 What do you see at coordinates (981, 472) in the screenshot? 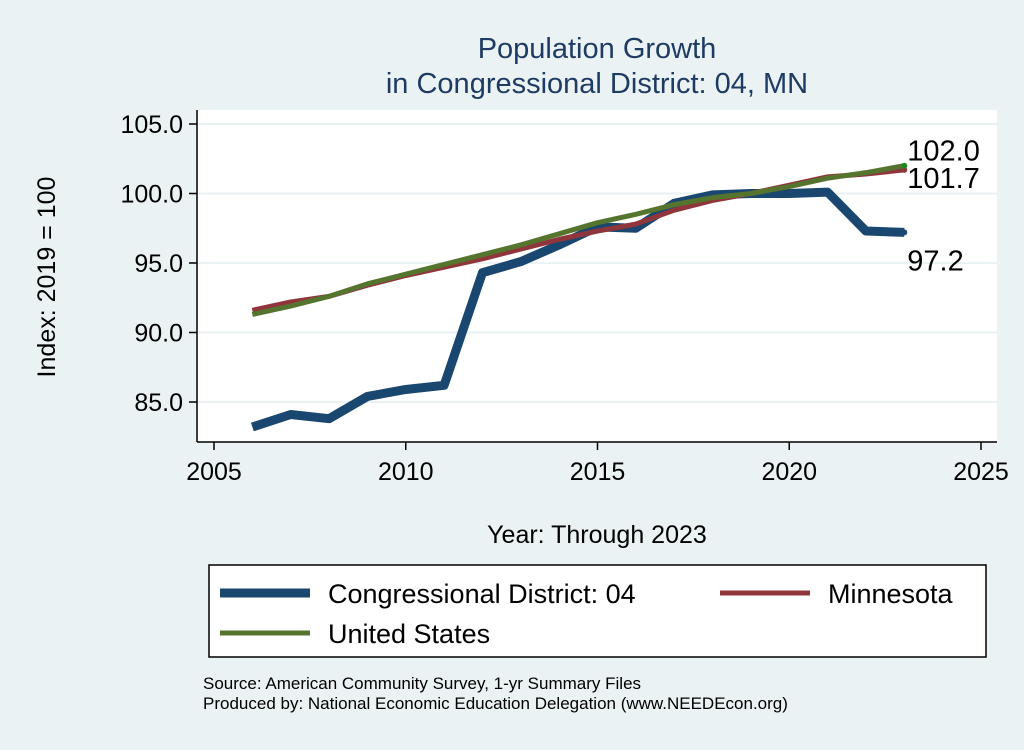
I see `x-tick-label: 2025` at bounding box center [981, 472].